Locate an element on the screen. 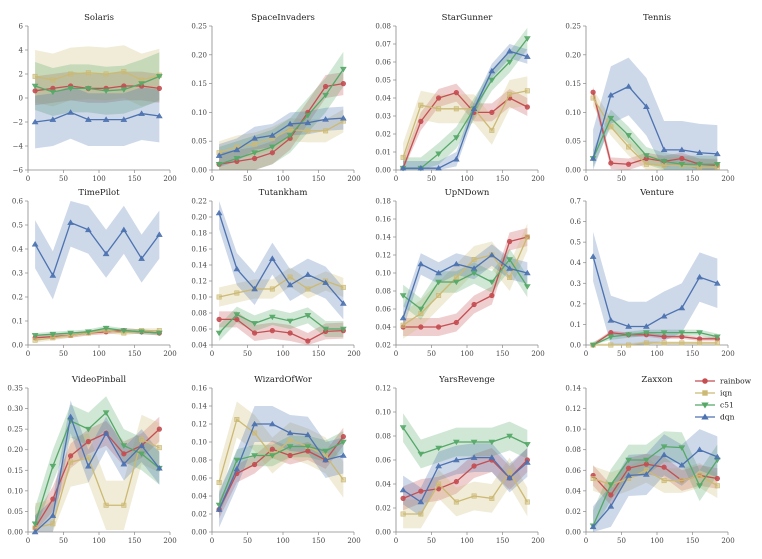 The width and height of the screenshot is (762, 559). band-rainbow is located at coordinates (281, 328).